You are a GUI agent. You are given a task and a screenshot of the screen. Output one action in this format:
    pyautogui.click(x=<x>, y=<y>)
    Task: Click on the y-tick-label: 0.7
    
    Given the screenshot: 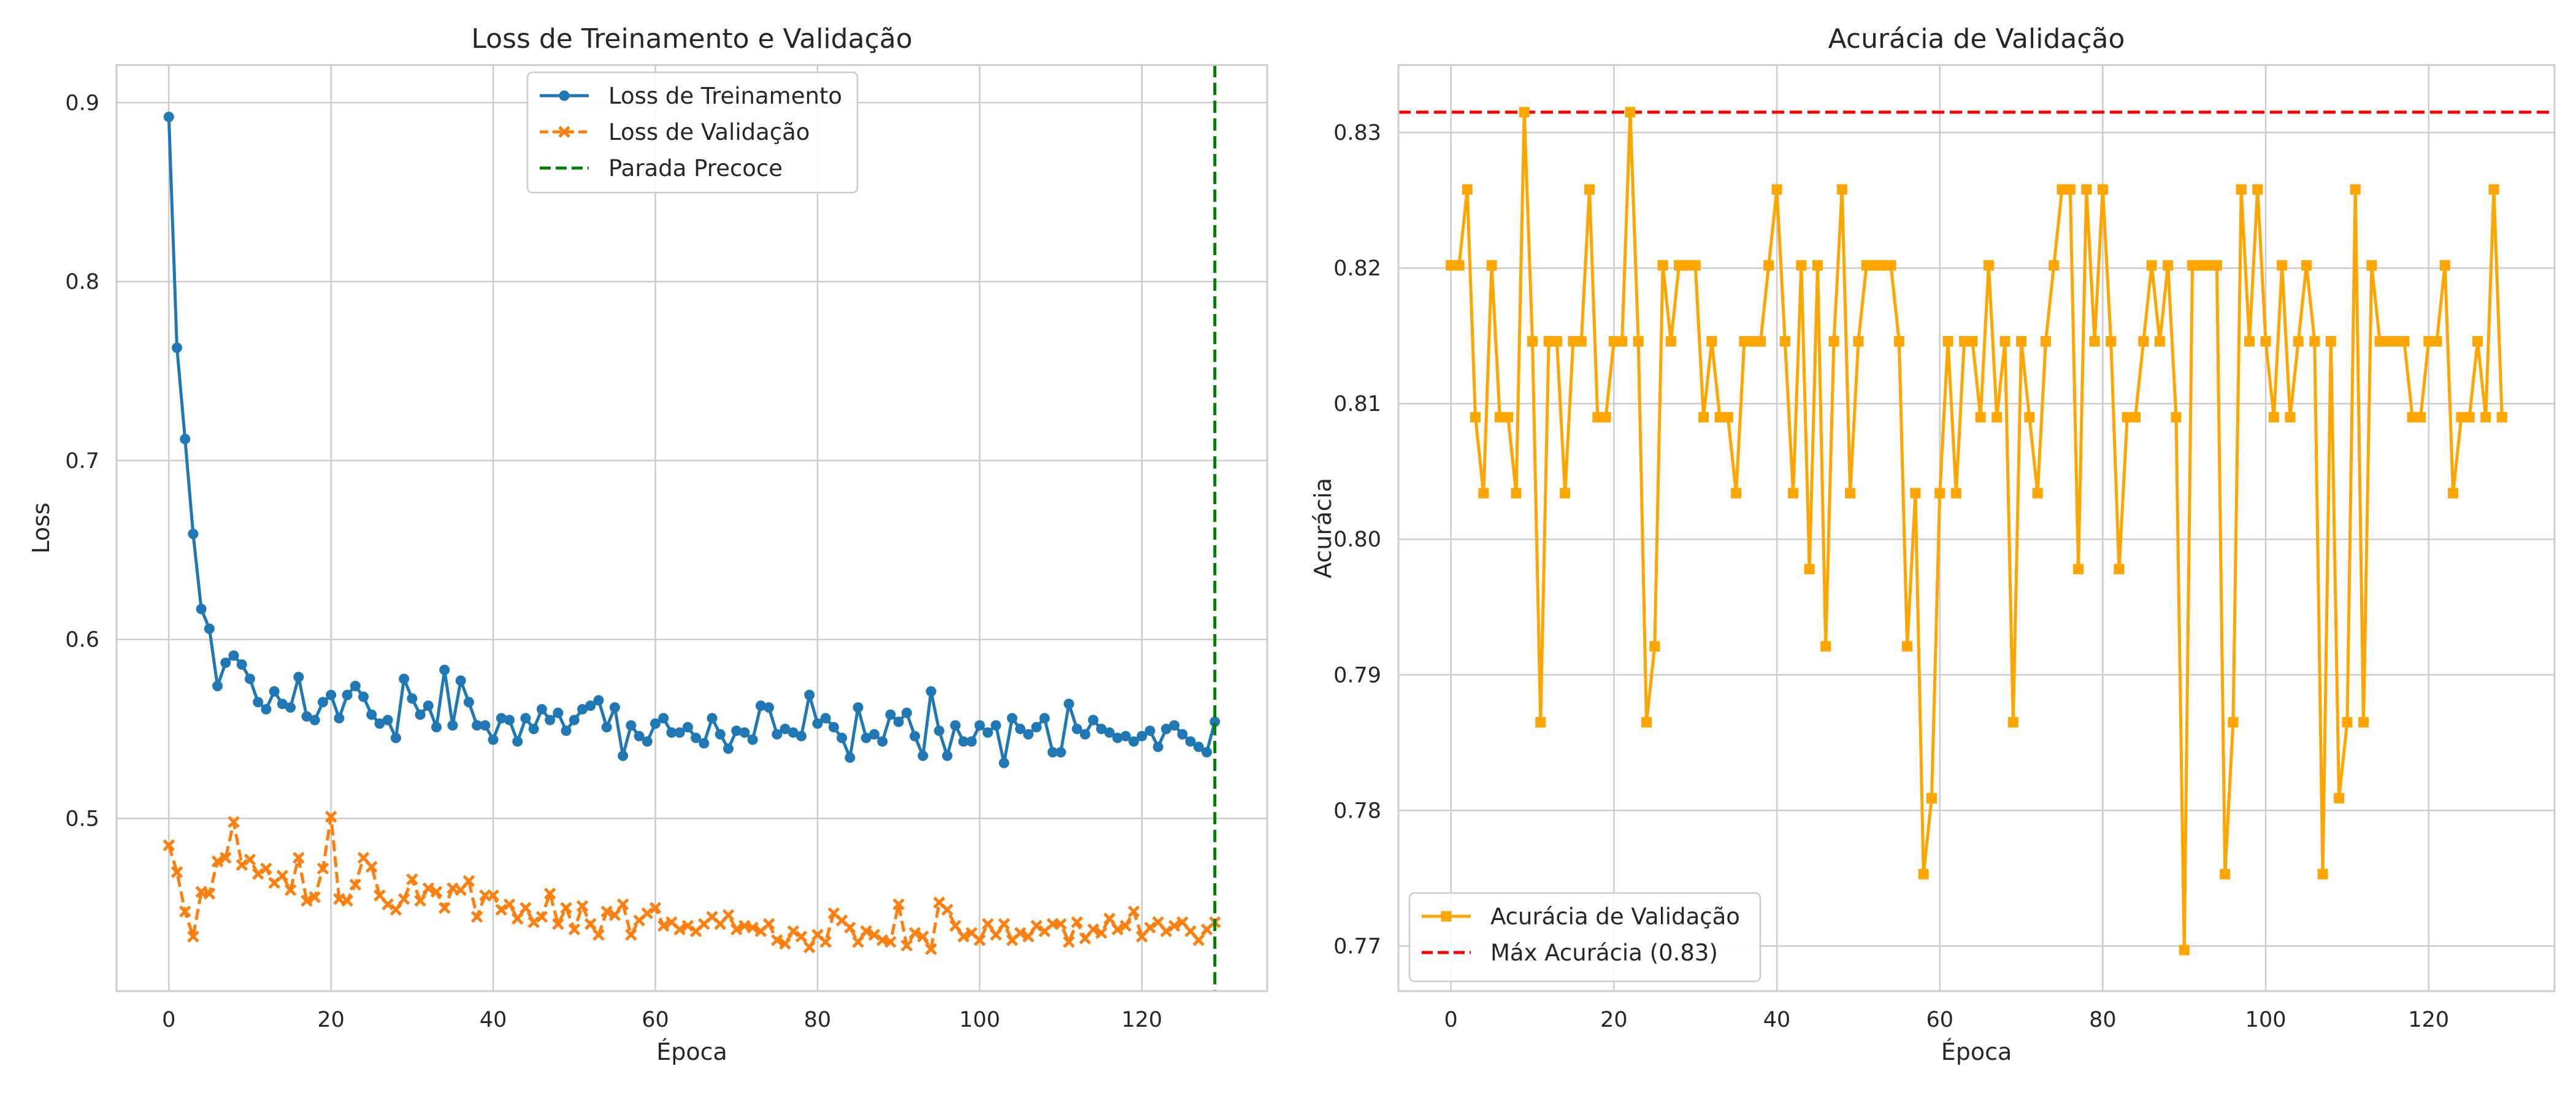 What is the action you would take?
    pyautogui.click(x=82, y=461)
    